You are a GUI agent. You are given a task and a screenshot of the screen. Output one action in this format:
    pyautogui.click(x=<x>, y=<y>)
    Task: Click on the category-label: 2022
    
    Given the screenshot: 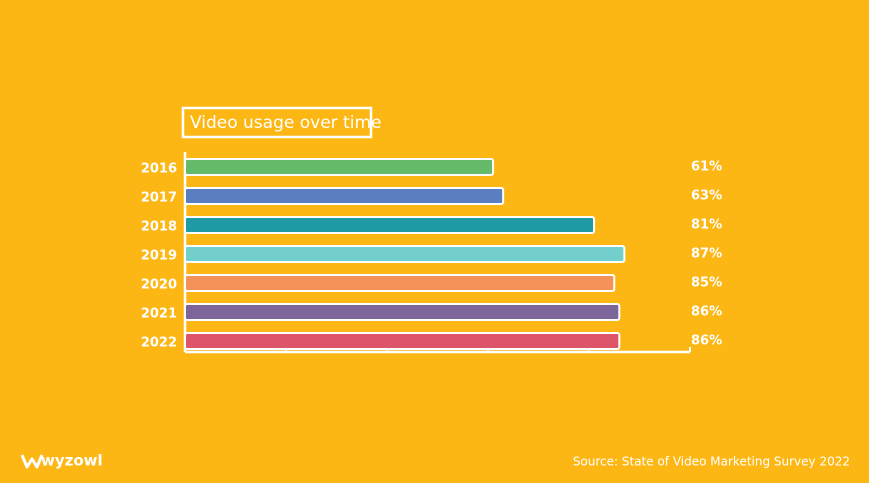 What is the action you would take?
    pyautogui.click(x=159, y=343)
    